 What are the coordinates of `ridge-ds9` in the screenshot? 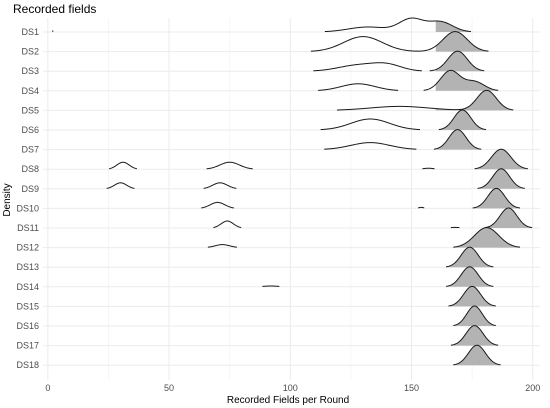 It's located at (315, 178).